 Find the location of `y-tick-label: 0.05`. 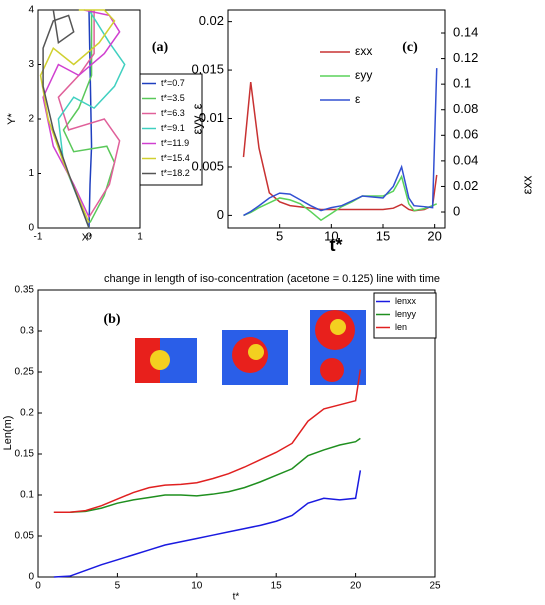

y-tick-label: 0.05 is located at coordinates (25, 536).